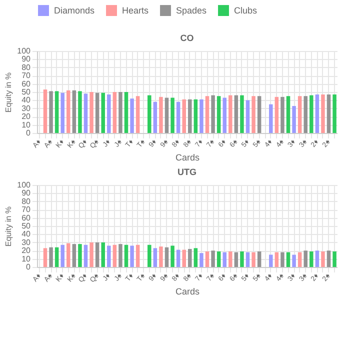 The height and width of the screenshot is (350, 350). Describe the element at coordinates (27, 226) in the screenshot. I see `y-tick-label: 50` at that location.